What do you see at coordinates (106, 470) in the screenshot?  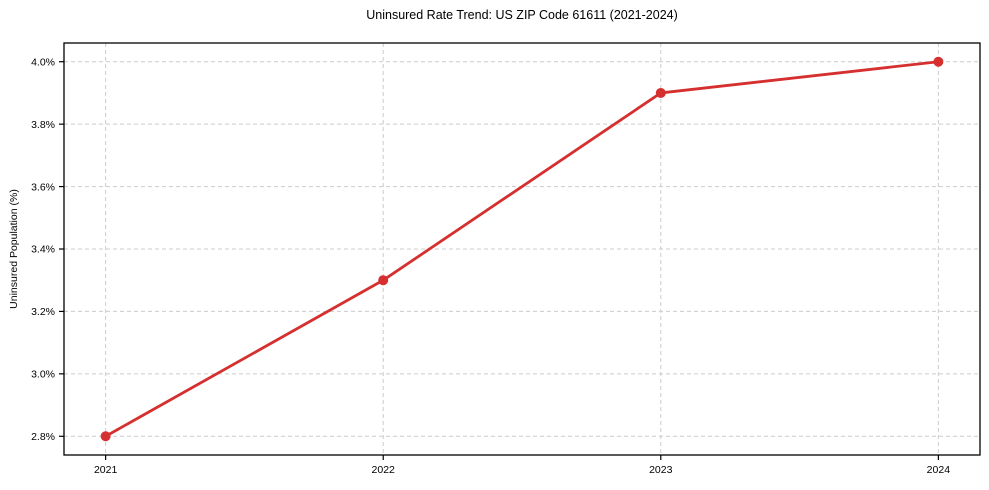 I see `x-tick-label: 2021` at bounding box center [106, 470].